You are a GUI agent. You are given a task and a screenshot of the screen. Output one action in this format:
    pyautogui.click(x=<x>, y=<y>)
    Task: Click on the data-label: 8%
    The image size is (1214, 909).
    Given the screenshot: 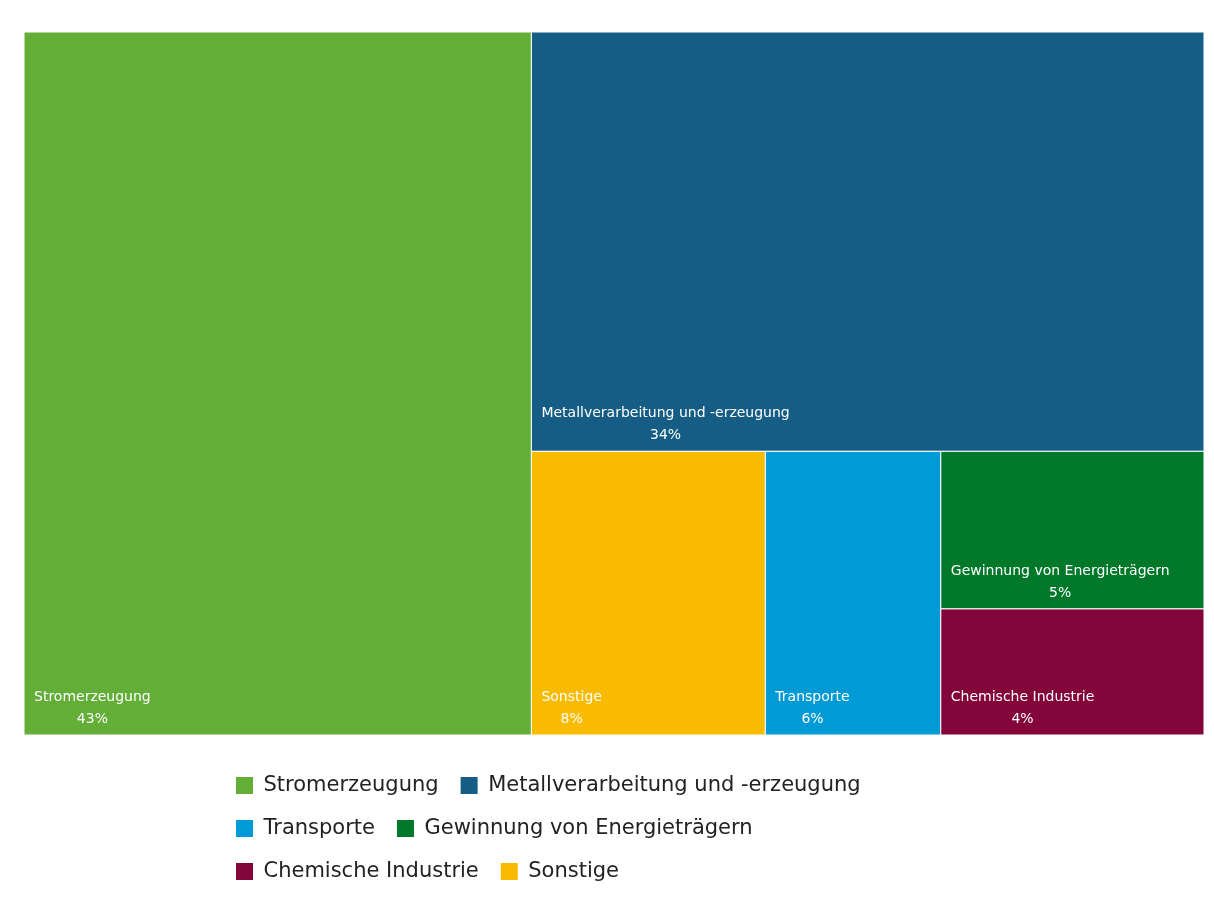 What is the action you would take?
    pyautogui.click(x=571, y=718)
    